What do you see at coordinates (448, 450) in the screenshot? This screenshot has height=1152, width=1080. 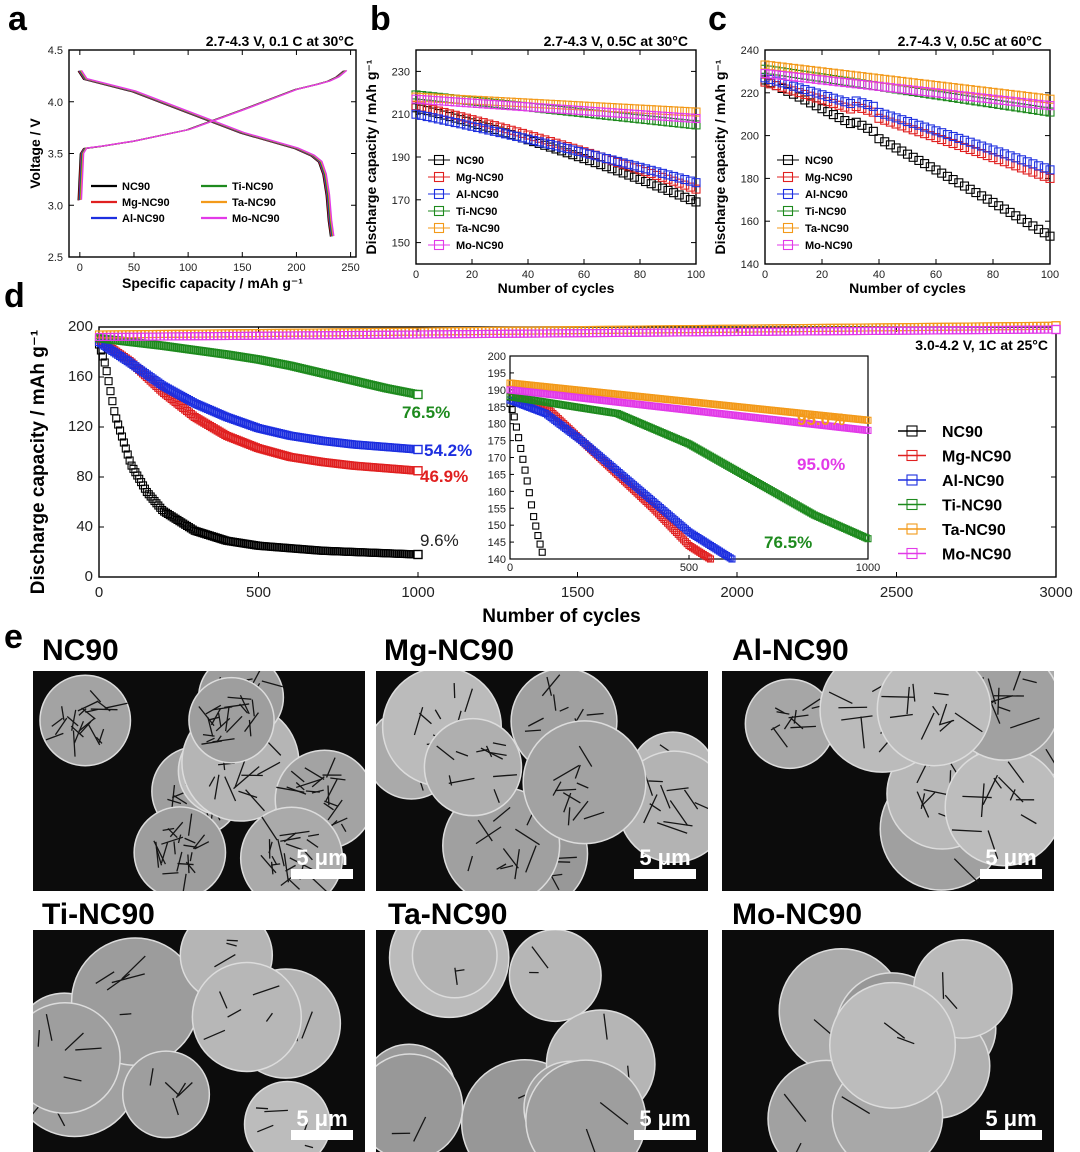 I see `d-annotation-Al-NC90: 54.2%` at bounding box center [448, 450].